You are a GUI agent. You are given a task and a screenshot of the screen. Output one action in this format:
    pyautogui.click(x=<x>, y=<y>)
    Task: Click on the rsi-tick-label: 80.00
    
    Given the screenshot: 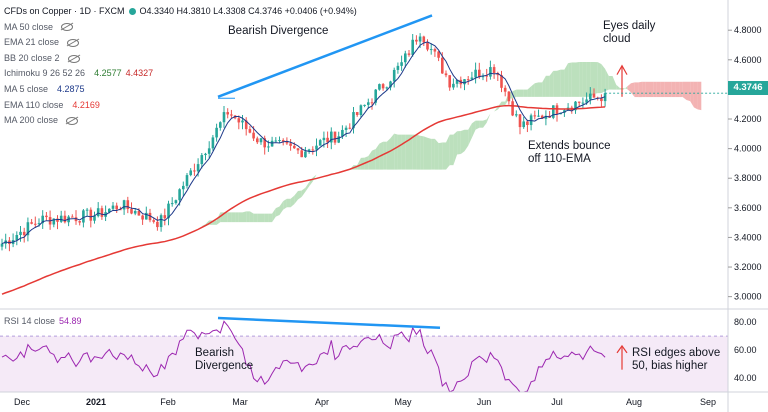 What is the action you would take?
    pyautogui.click(x=745, y=322)
    